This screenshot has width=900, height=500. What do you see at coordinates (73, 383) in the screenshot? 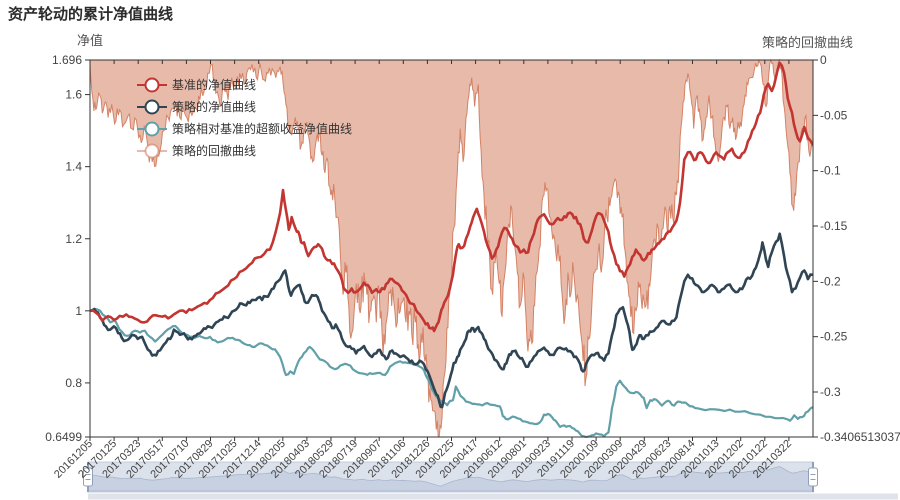
I see `left-axis-tick-label: 0.8` at bounding box center [73, 383].